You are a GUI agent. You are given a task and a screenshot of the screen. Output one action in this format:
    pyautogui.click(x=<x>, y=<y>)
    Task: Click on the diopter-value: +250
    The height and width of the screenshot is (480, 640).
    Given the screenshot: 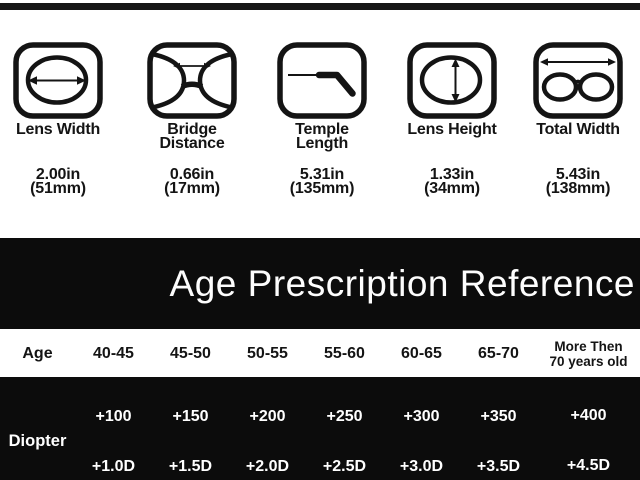 What is the action you would take?
    pyautogui.click(x=344, y=416)
    